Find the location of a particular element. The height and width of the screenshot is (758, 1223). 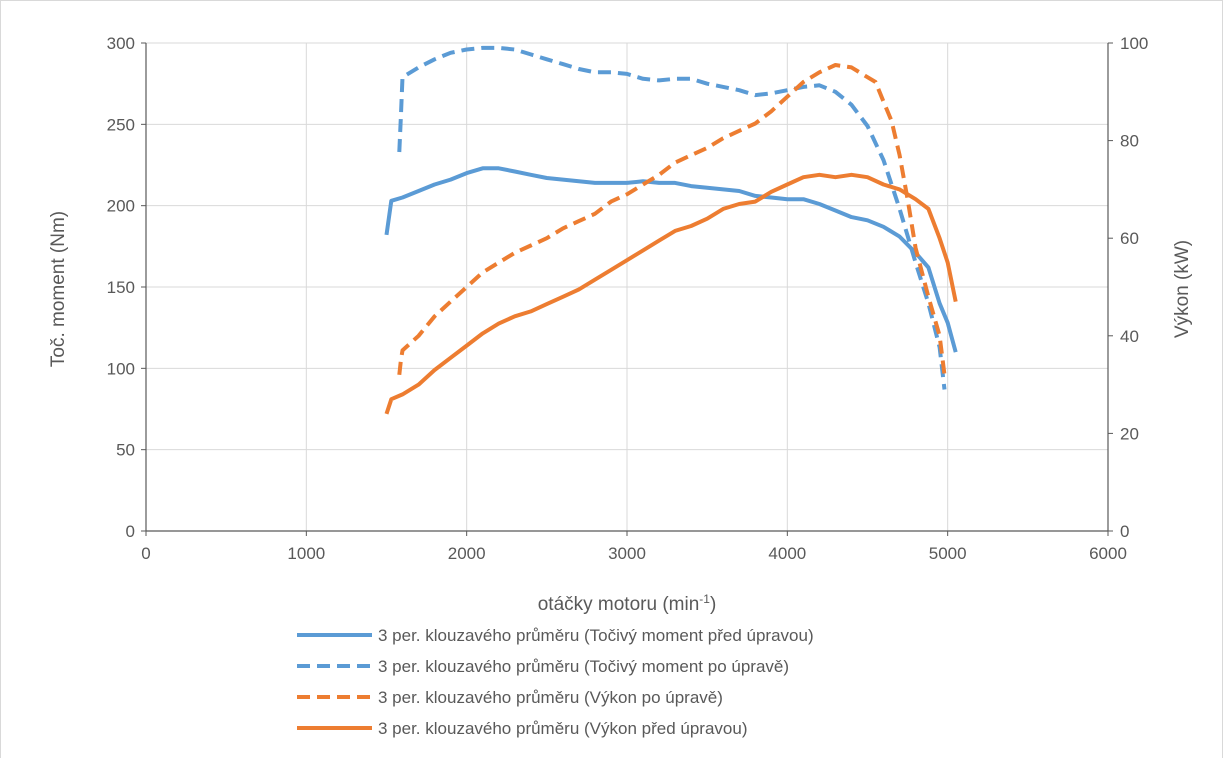

y-left-tick-label: 150 is located at coordinates (121, 287).